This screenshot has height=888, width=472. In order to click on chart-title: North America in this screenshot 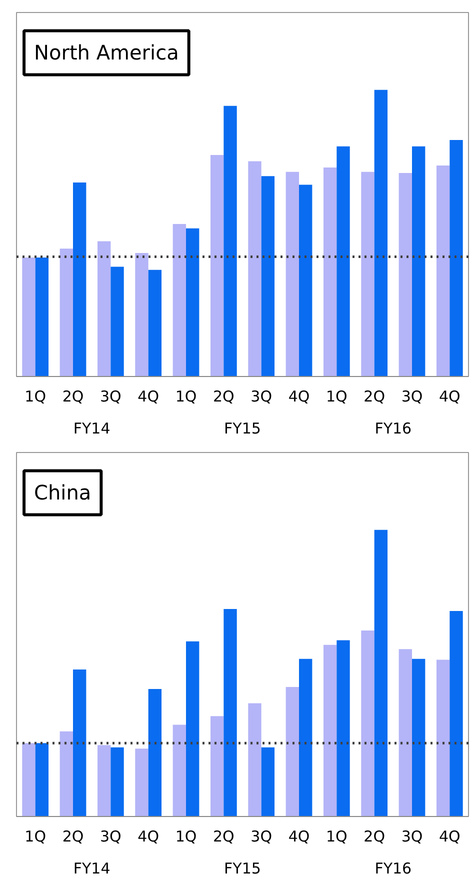, I will do `click(106, 52)`.